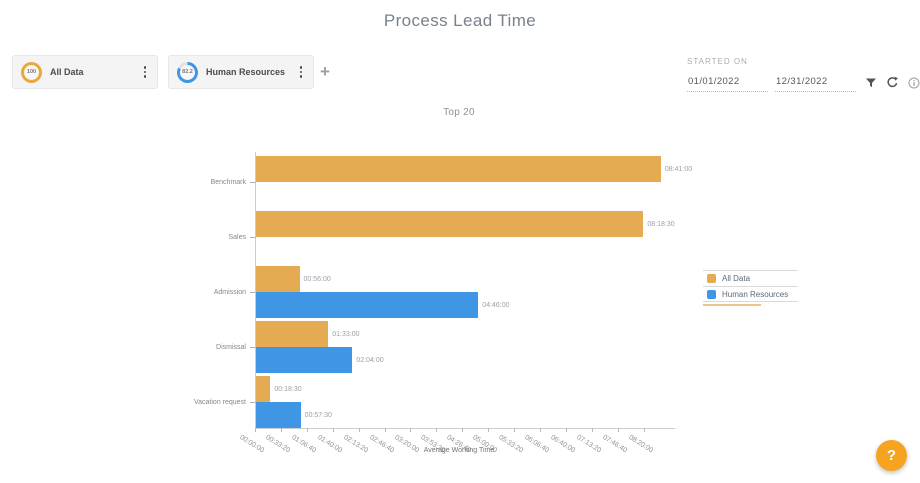 Image resolution: width=920 pixels, height=483 pixels. What do you see at coordinates (727, 83) in the screenshot?
I see `start-date-input` at bounding box center [727, 83].